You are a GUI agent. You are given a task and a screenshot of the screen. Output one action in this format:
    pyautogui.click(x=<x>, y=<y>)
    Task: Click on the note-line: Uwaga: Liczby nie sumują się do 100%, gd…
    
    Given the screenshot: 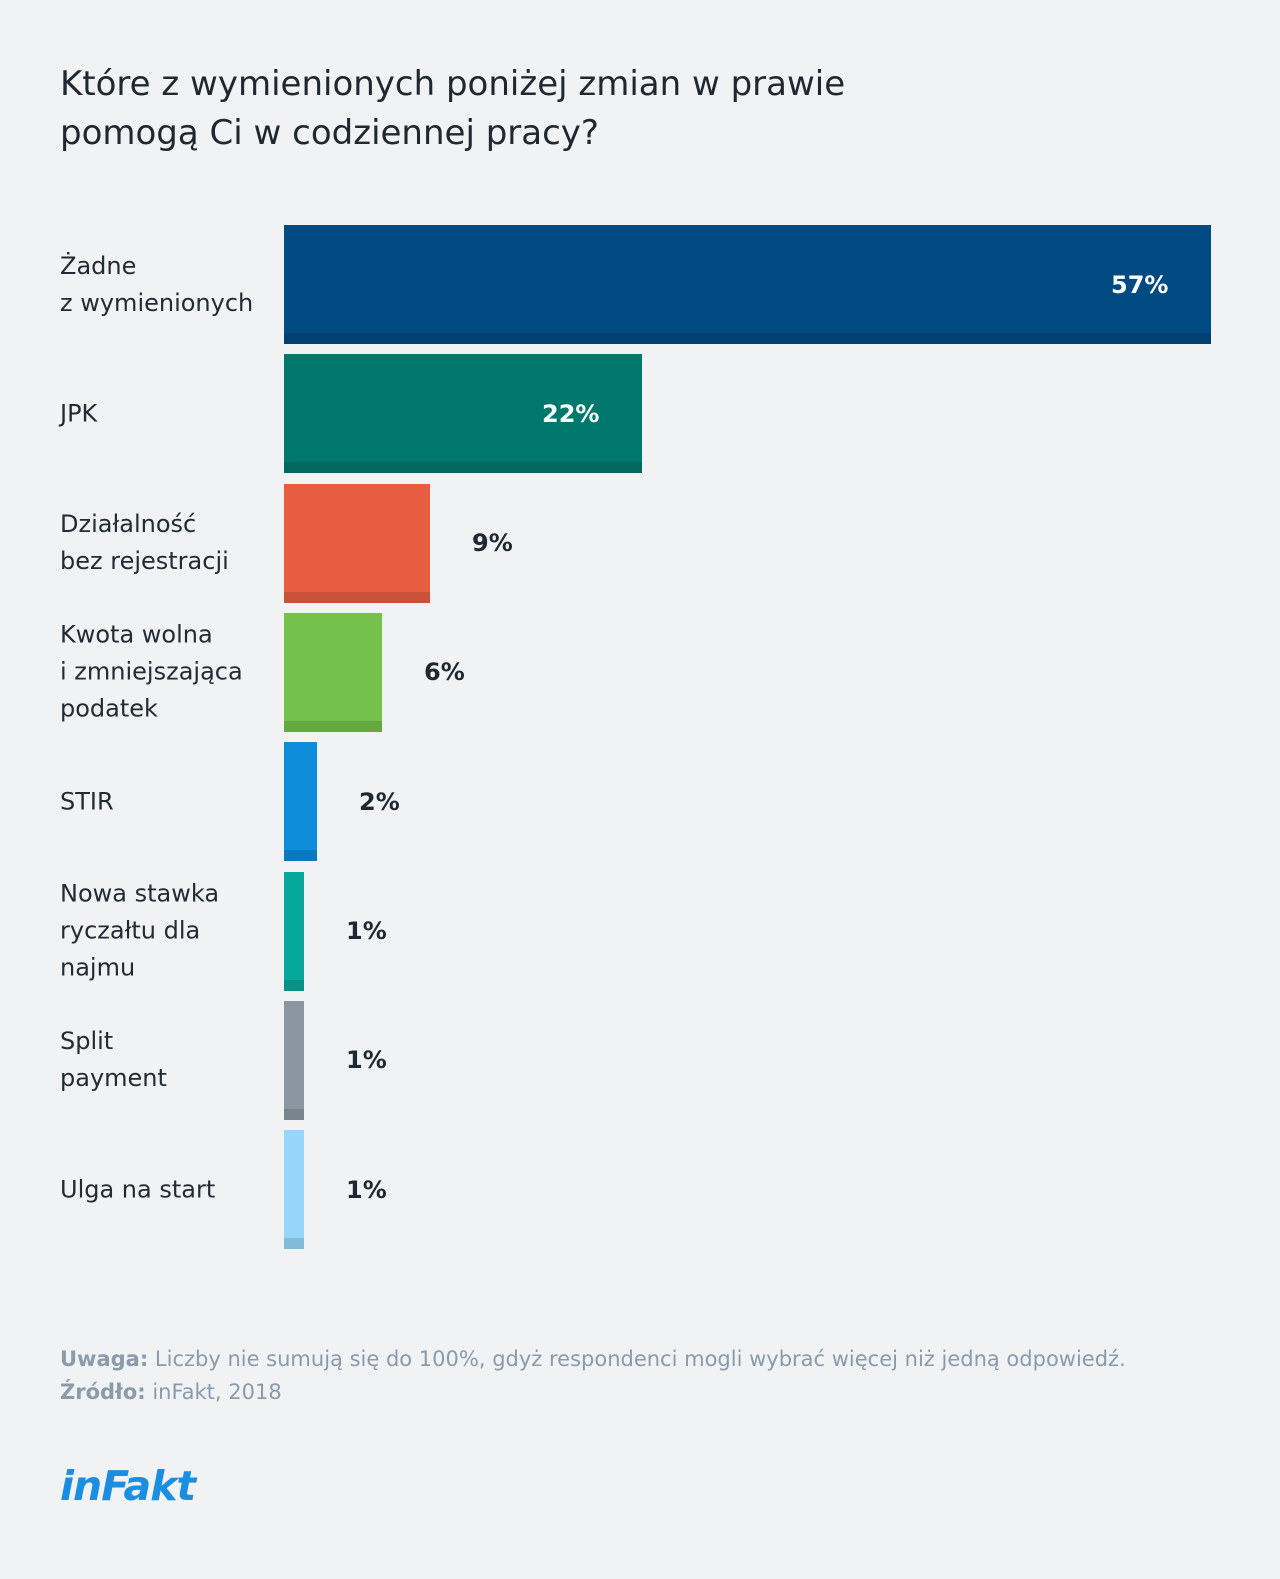 What is the action you would take?
    pyautogui.click(x=650, y=1359)
    